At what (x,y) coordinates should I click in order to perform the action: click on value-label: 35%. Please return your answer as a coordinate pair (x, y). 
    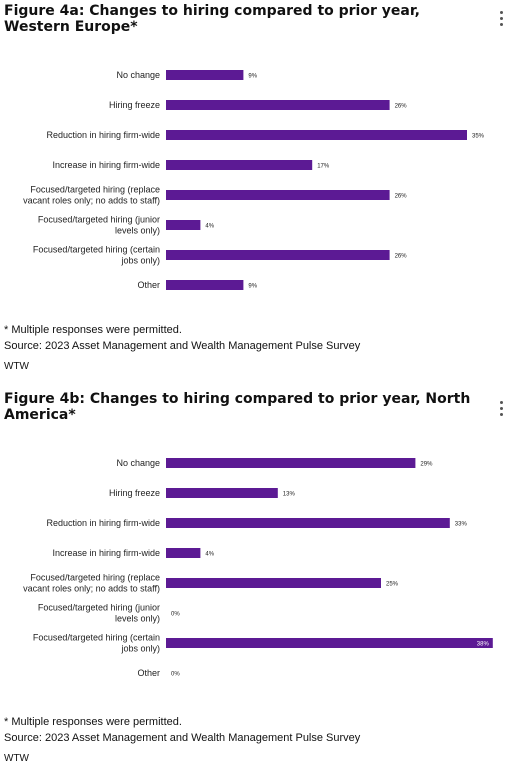
    Looking at the image, I should click on (478, 137).